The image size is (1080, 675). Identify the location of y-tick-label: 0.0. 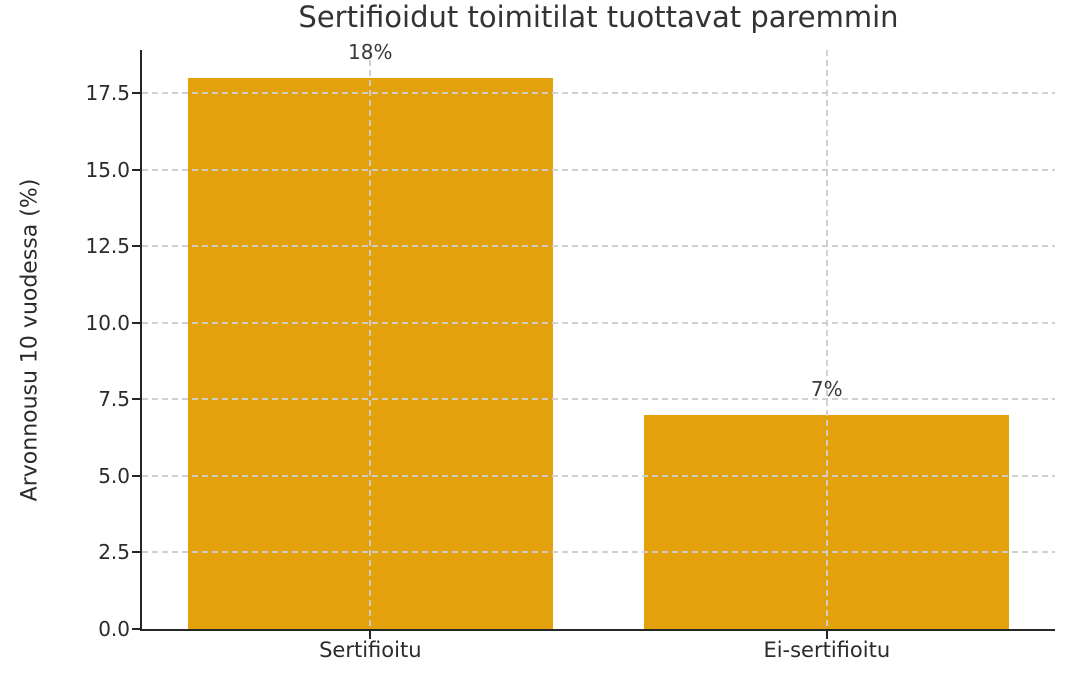
(114, 629).